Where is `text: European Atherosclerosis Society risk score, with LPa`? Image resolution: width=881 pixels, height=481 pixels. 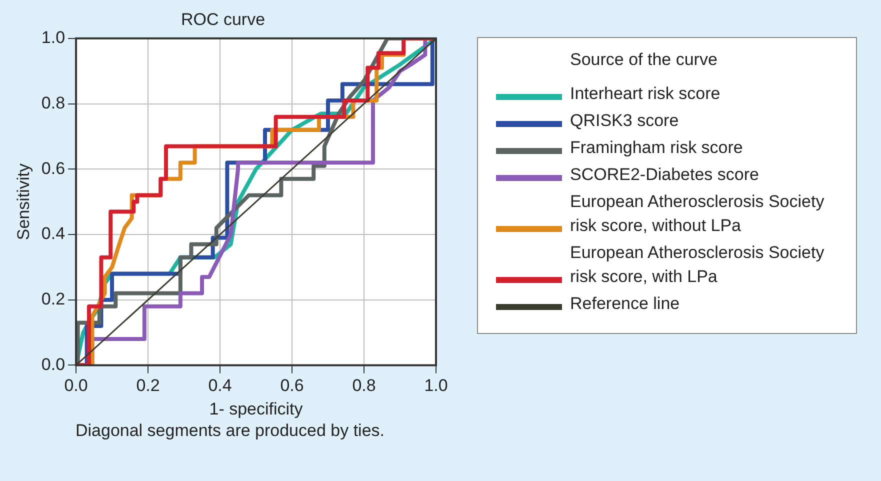
text: European Atherosclerosis Society risk score, with LPa is located at coordinates (698, 265).